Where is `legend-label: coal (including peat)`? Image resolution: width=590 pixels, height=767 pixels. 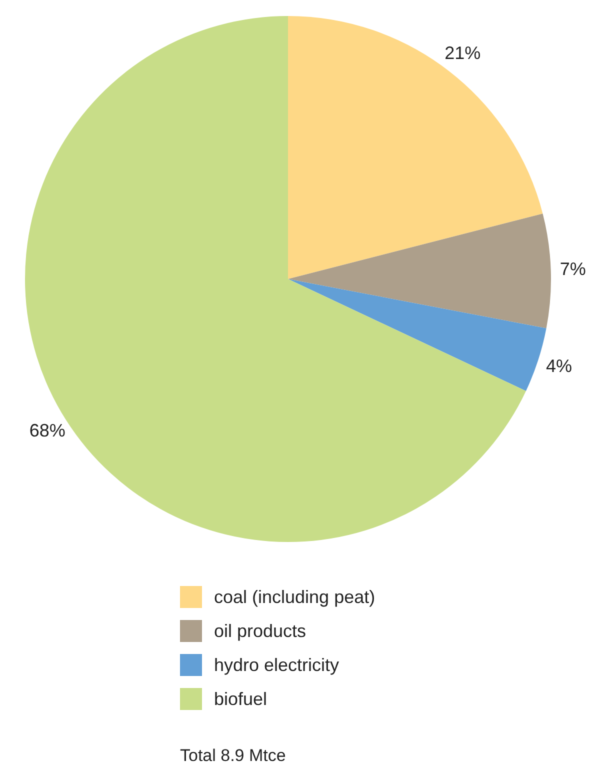 legend-label: coal (including peat) is located at coordinates (295, 597).